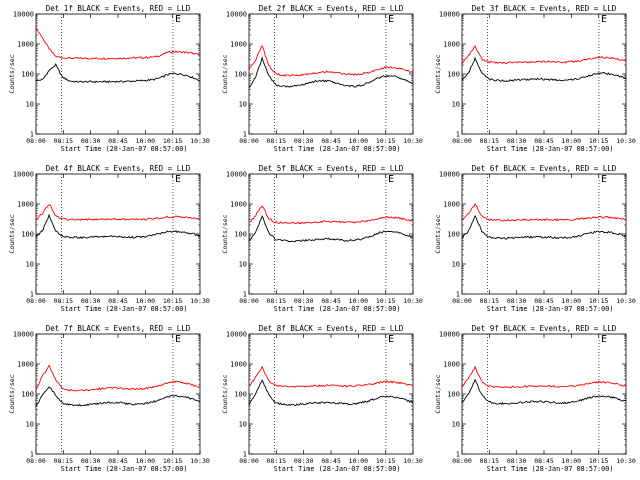 The height and width of the screenshot is (480, 640). What do you see at coordinates (544, 328) in the screenshot?
I see `chart-title: Det 9f BLACK = Events, RED = LLD` at bounding box center [544, 328].